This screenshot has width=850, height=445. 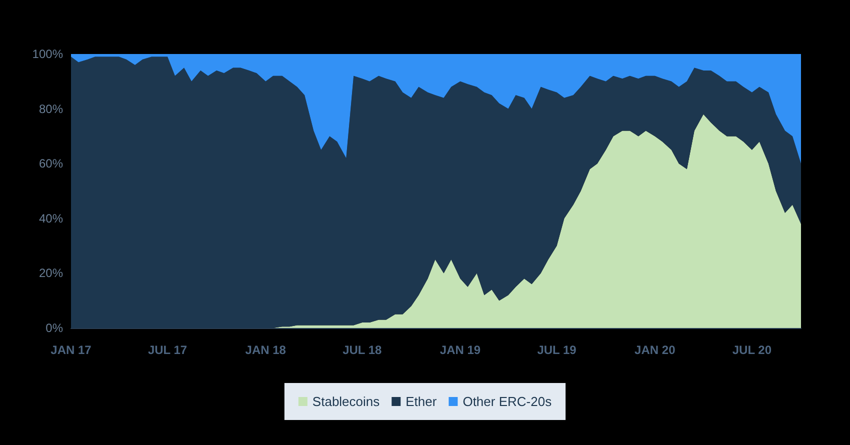 What do you see at coordinates (460, 350) in the screenshot?
I see `x-tick-label: JAN 19` at bounding box center [460, 350].